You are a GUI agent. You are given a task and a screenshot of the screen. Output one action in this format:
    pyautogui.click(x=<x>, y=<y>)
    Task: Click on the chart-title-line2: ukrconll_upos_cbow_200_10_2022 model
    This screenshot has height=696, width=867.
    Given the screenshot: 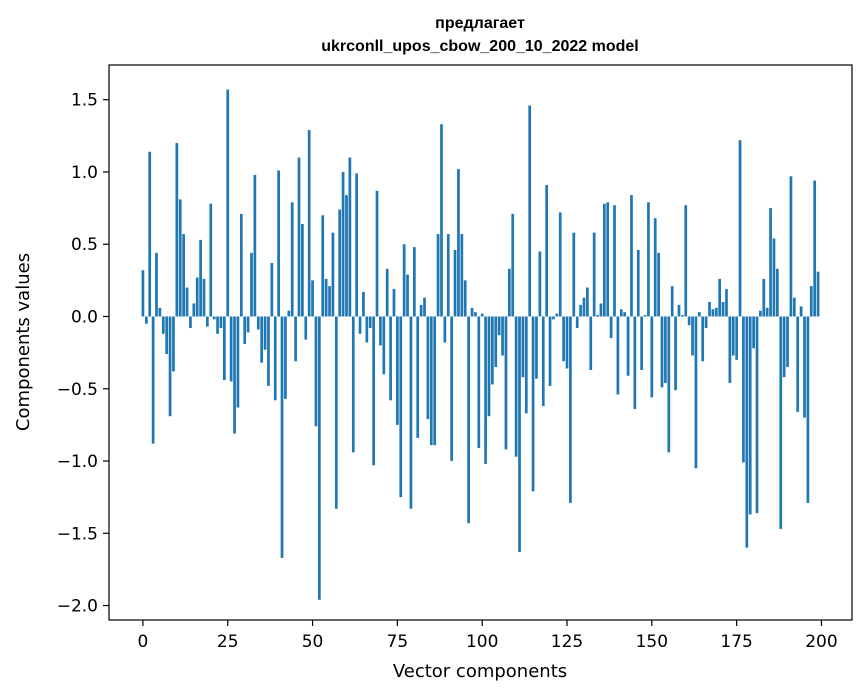 What is the action you would take?
    pyautogui.click(x=479, y=46)
    